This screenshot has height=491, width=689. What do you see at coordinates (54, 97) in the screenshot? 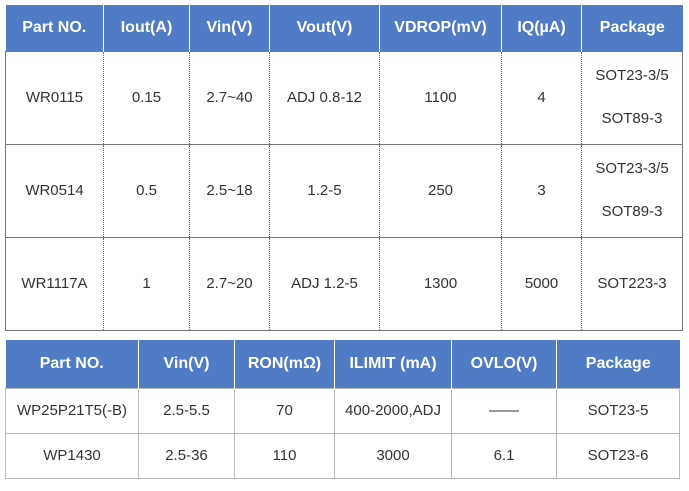
I see `cell-part-no: WR0115` at bounding box center [54, 97].